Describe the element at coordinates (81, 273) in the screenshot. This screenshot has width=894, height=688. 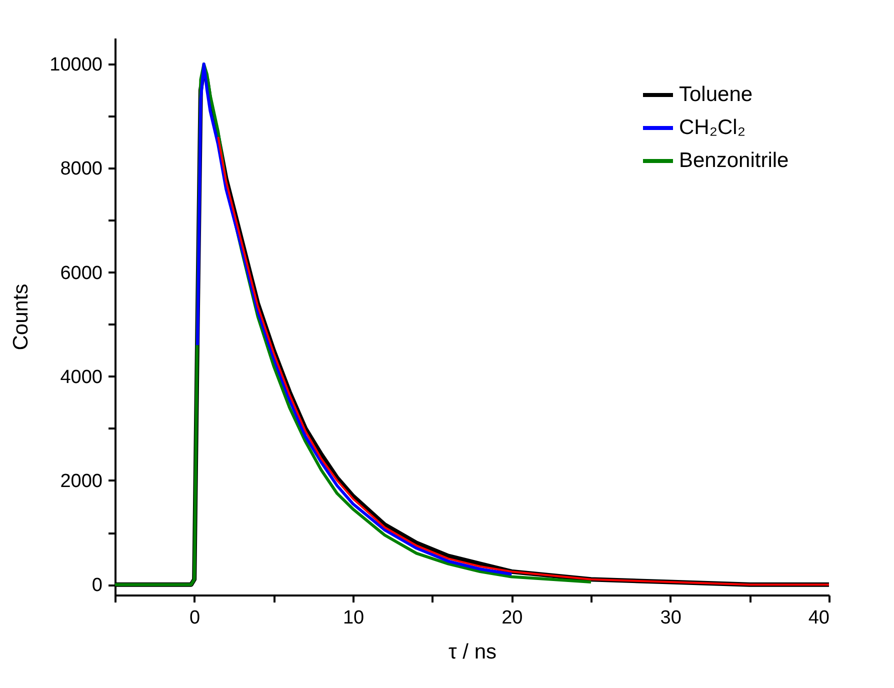
I see `y-tick-label: 6000` at that location.